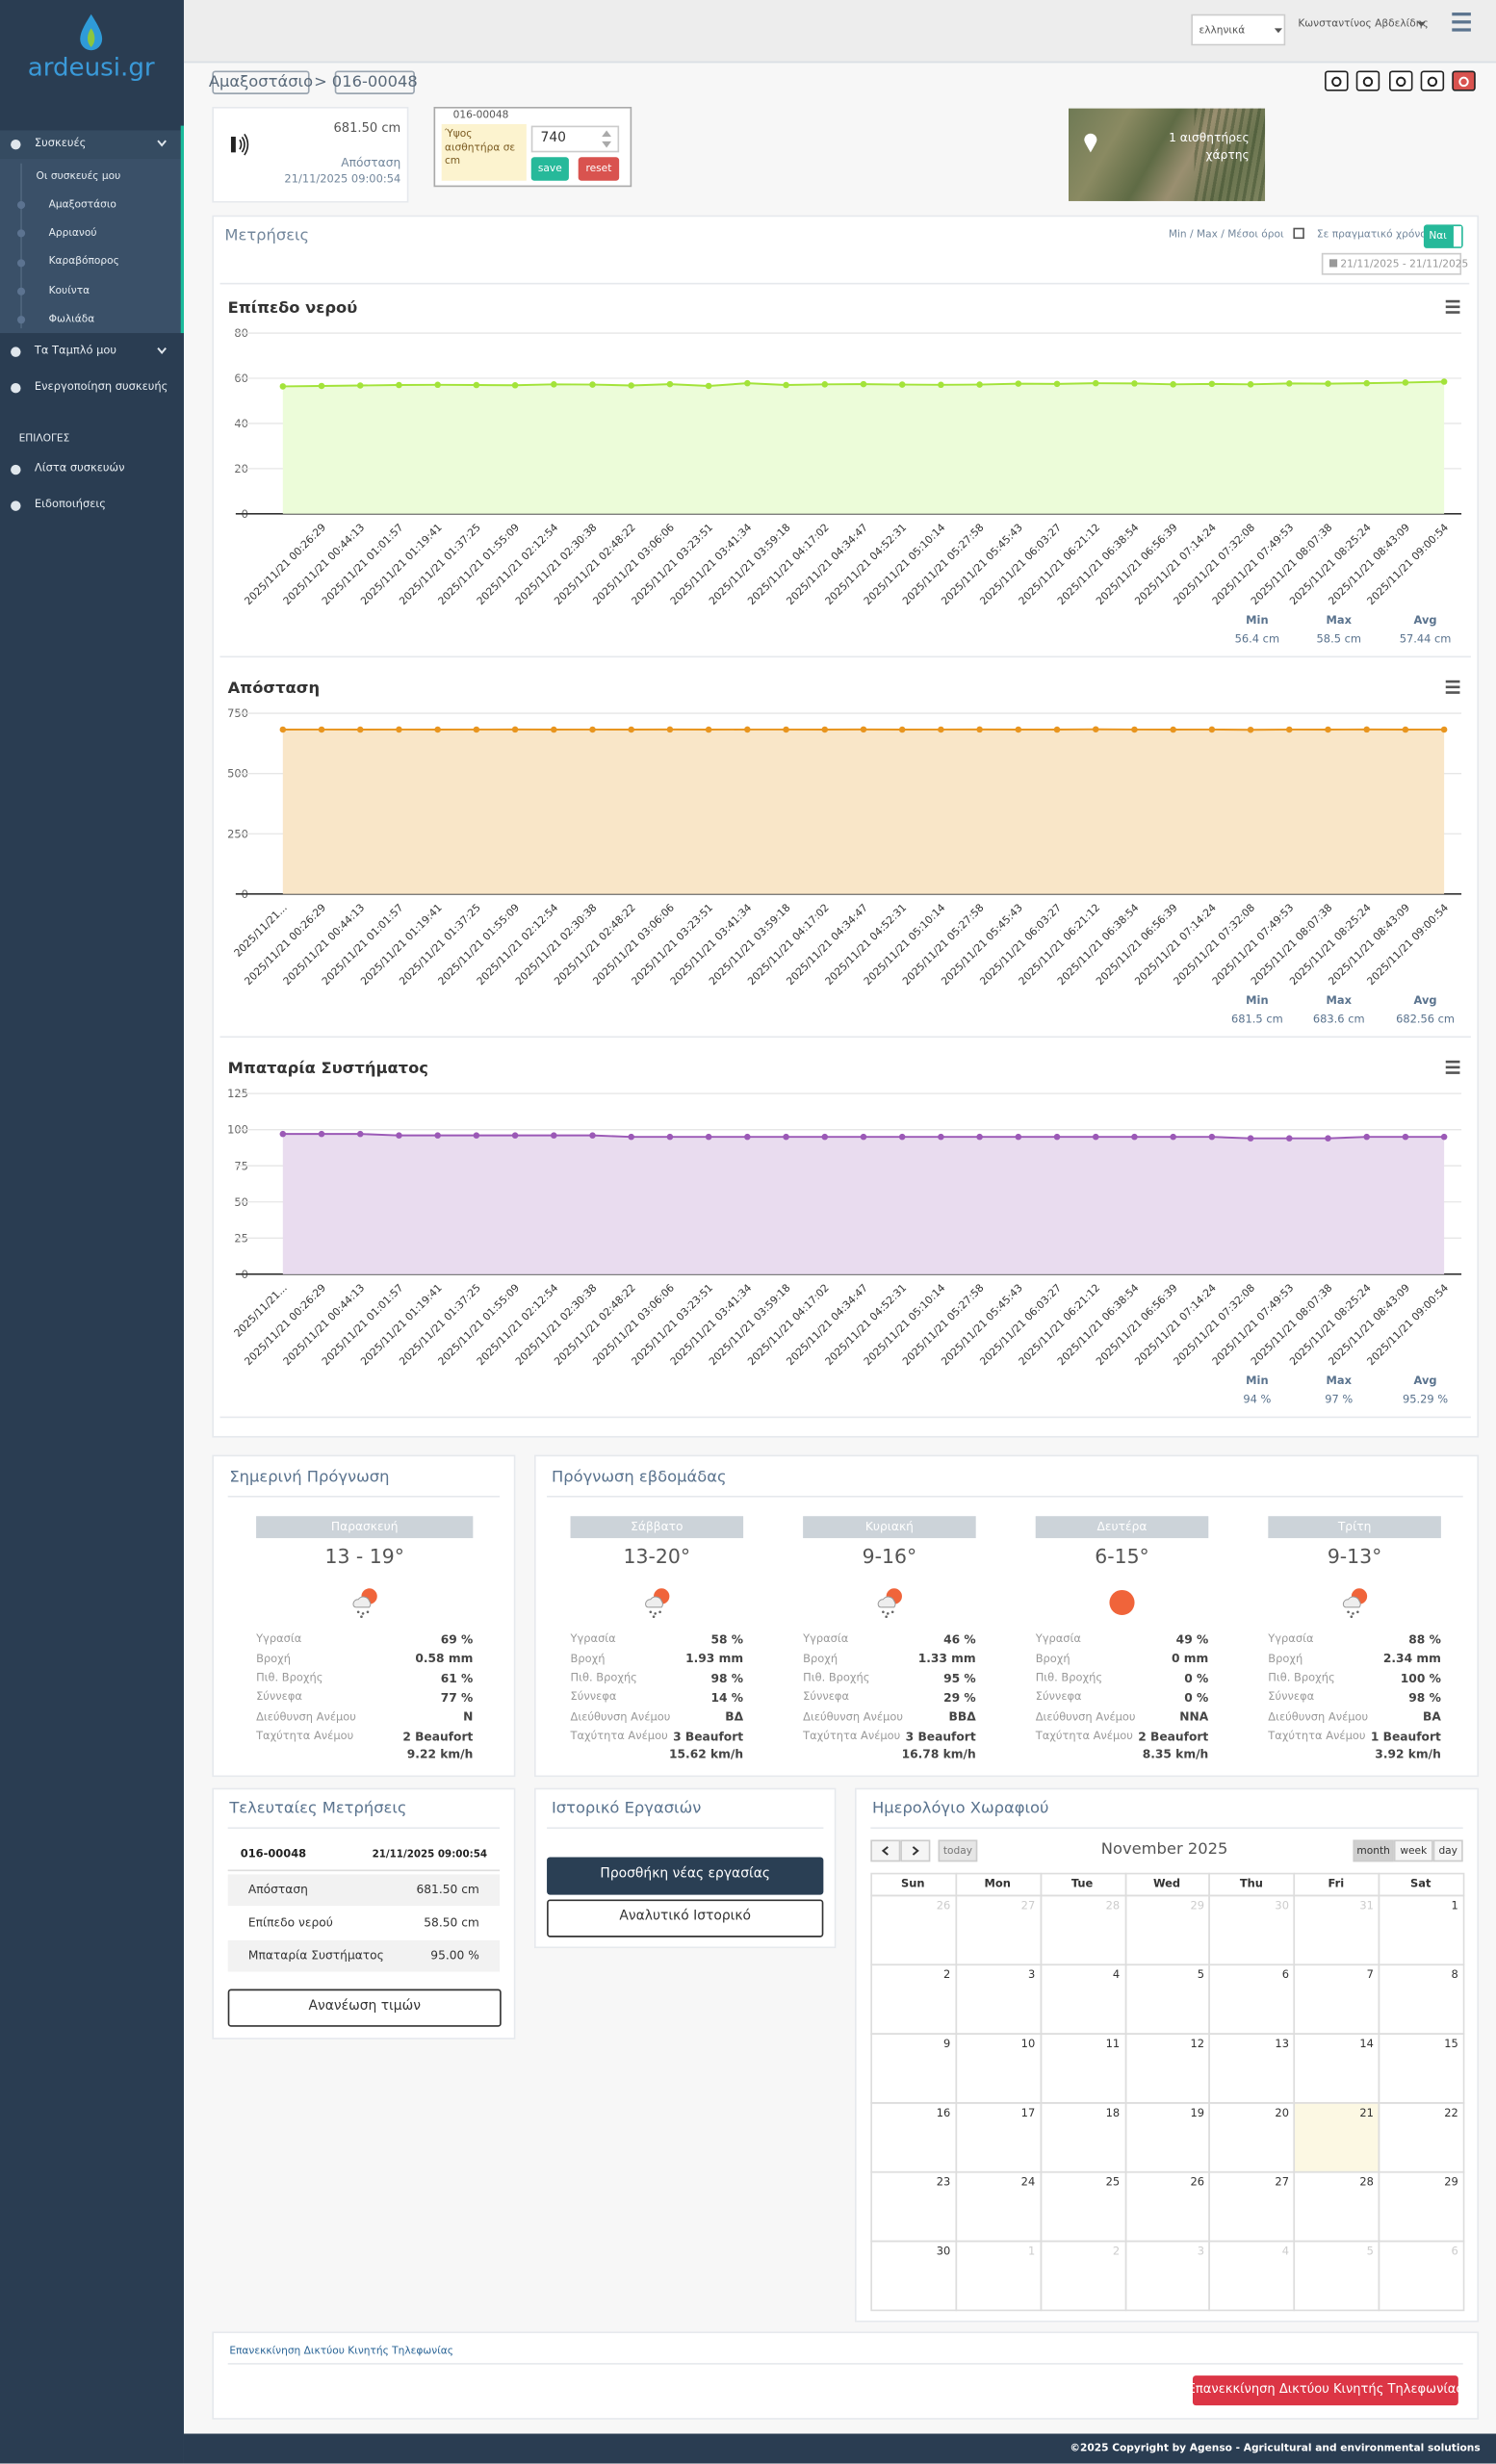 This screenshot has height=2464, width=1496. Describe the element at coordinates (1457, 236) in the screenshot. I see `toggle-knob` at that location.